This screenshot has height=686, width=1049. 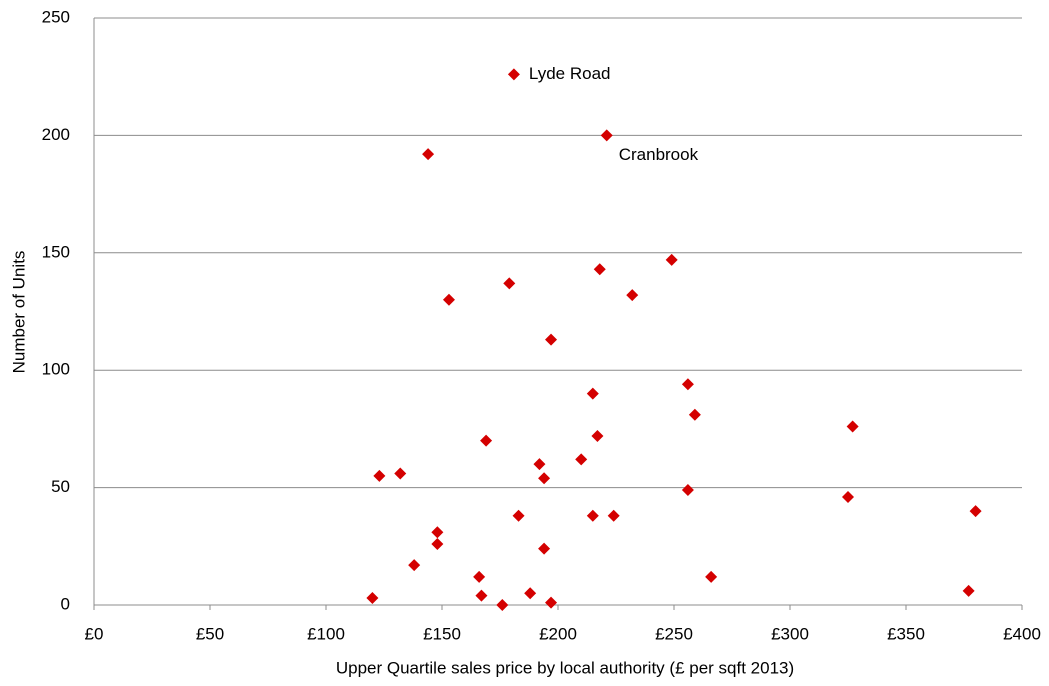 What do you see at coordinates (674, 633) in the screenshot?
I see `x-tick-label: £250` at bounding box center [674, 633].